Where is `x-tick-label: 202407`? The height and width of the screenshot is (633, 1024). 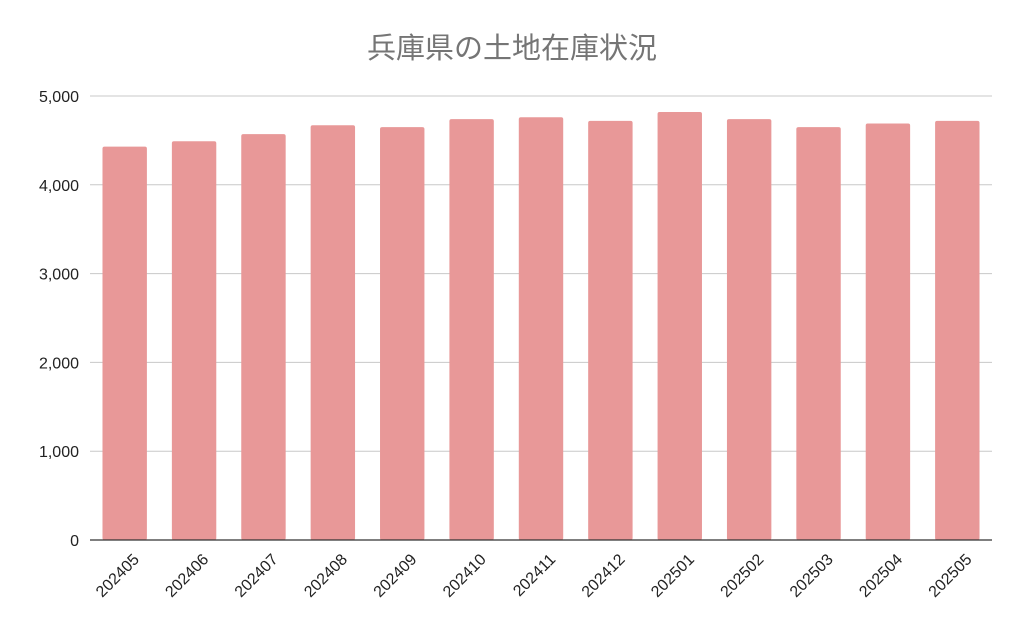
x-tick-label: 202407 is located at coordinates (257, 576).